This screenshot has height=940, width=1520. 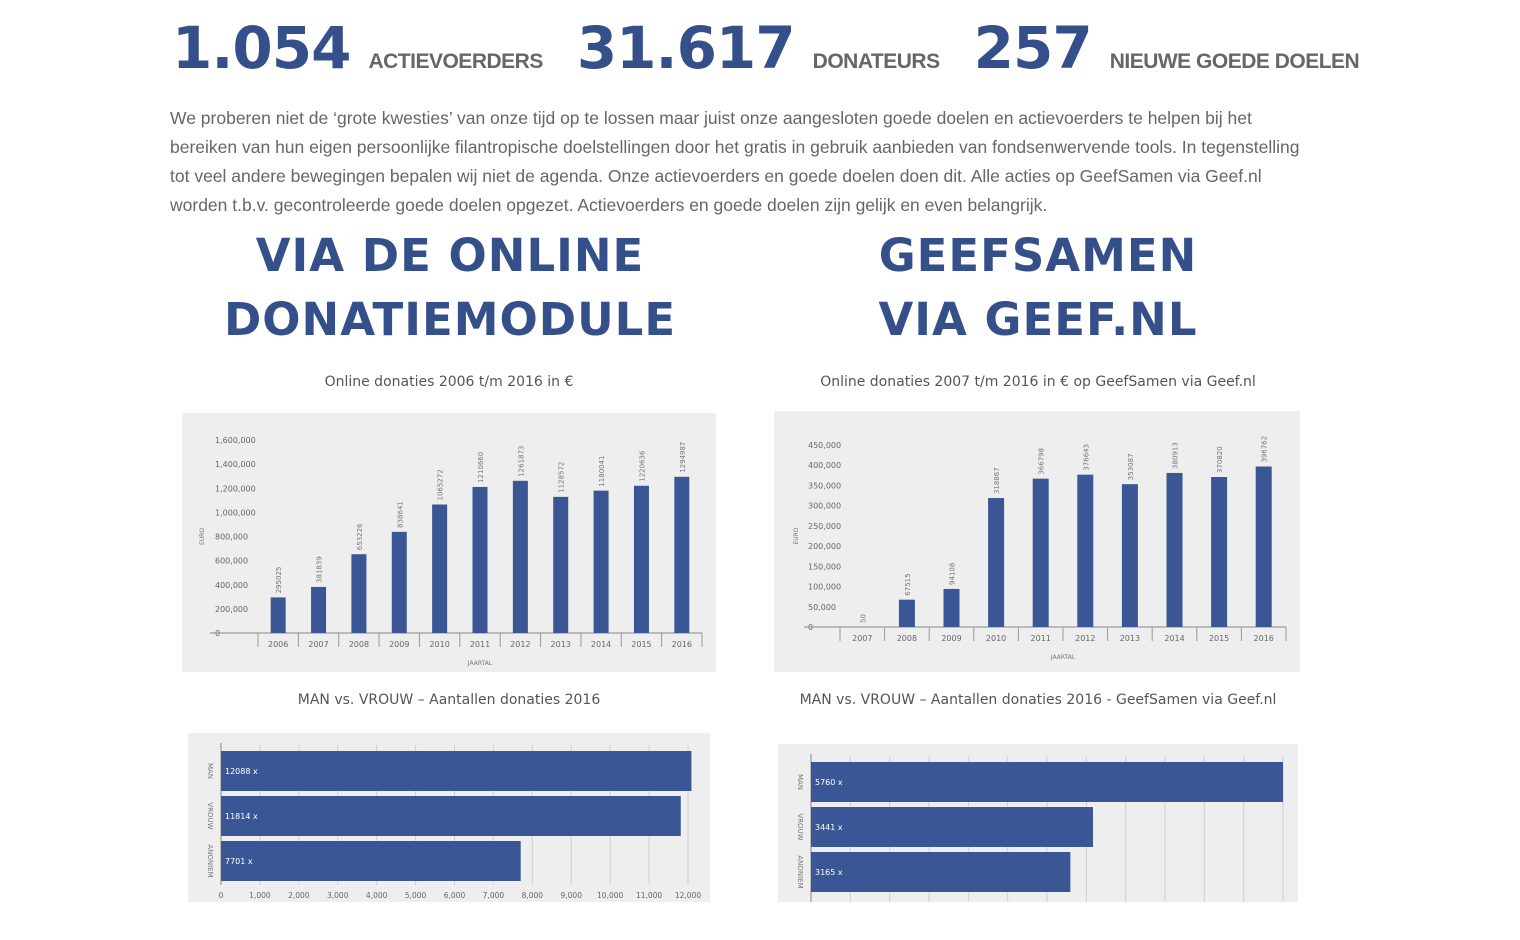 What do you see at coordinates (996, 638) in the screenshot?
I see `x-tick-label: 2010` at bounding box center [996, 638].